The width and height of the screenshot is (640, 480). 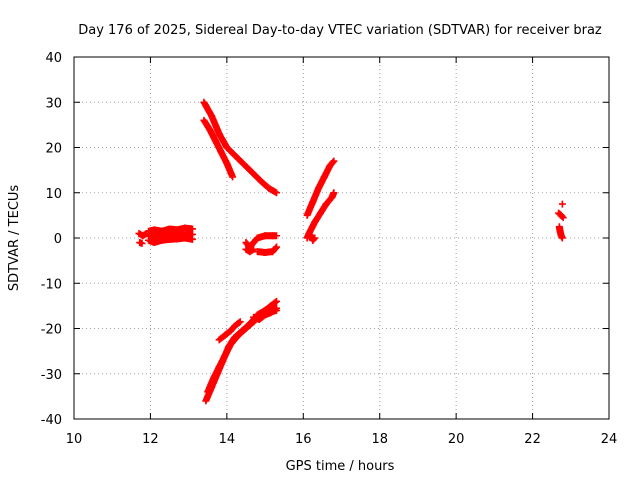 I want to click on y-axis-label: SDTVAR / TECUs, so click(x=14, y=238).